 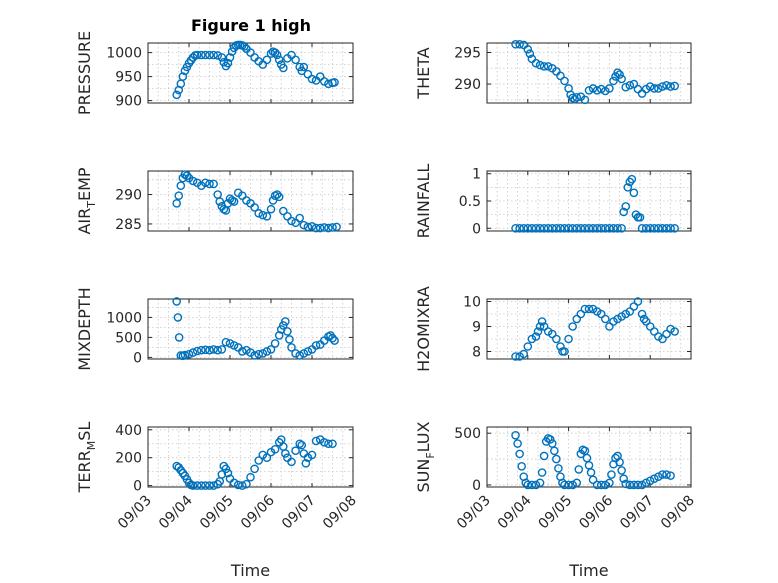 I want to click on y-tick-label: 8, so click(x=476, y=353).